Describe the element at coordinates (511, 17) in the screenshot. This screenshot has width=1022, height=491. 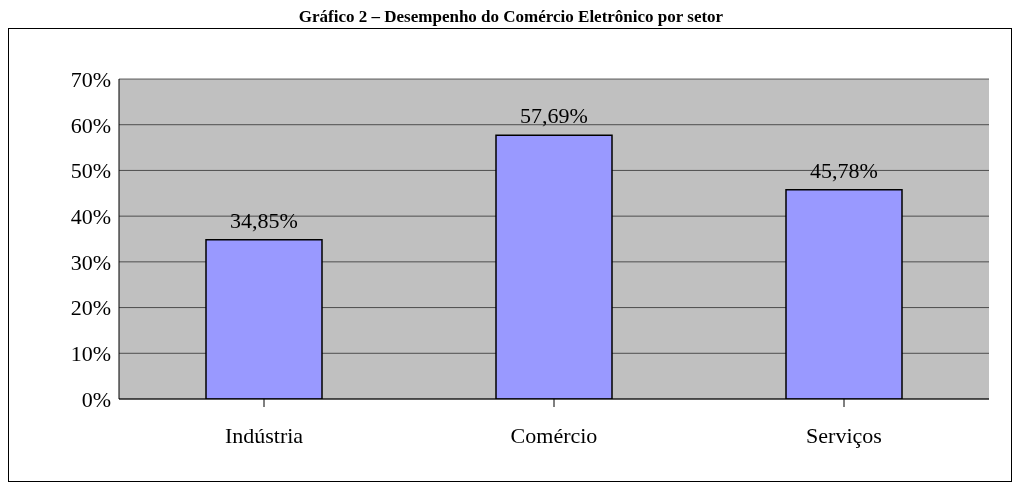
I see `chart-title: Gráfico 2 – Desempenho do Comércio Eletrônico por setor` at that location.